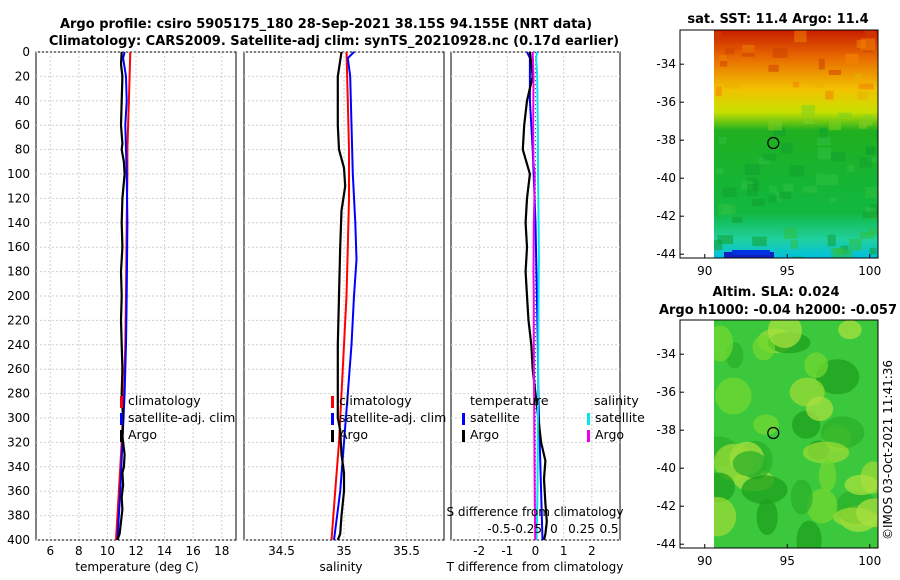  Describe the element at coordinates (484, 434) in the screenshot. I see `legend-label-t-argo: Argo` at that location.